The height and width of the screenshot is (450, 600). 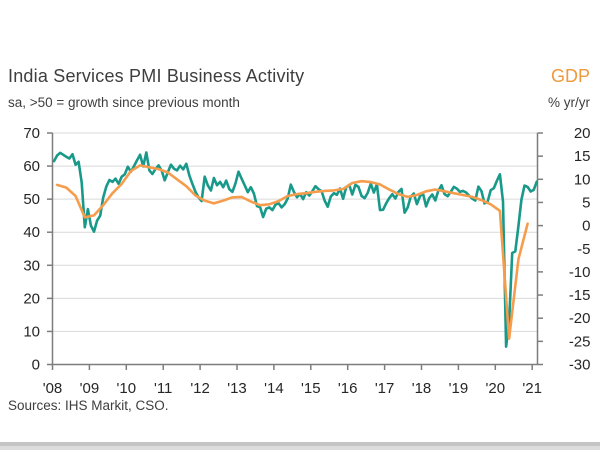 What do you see at coordinates (348, 388) in the screenshot?
I see `svg-text: '16` at bounding box center [348, 388].